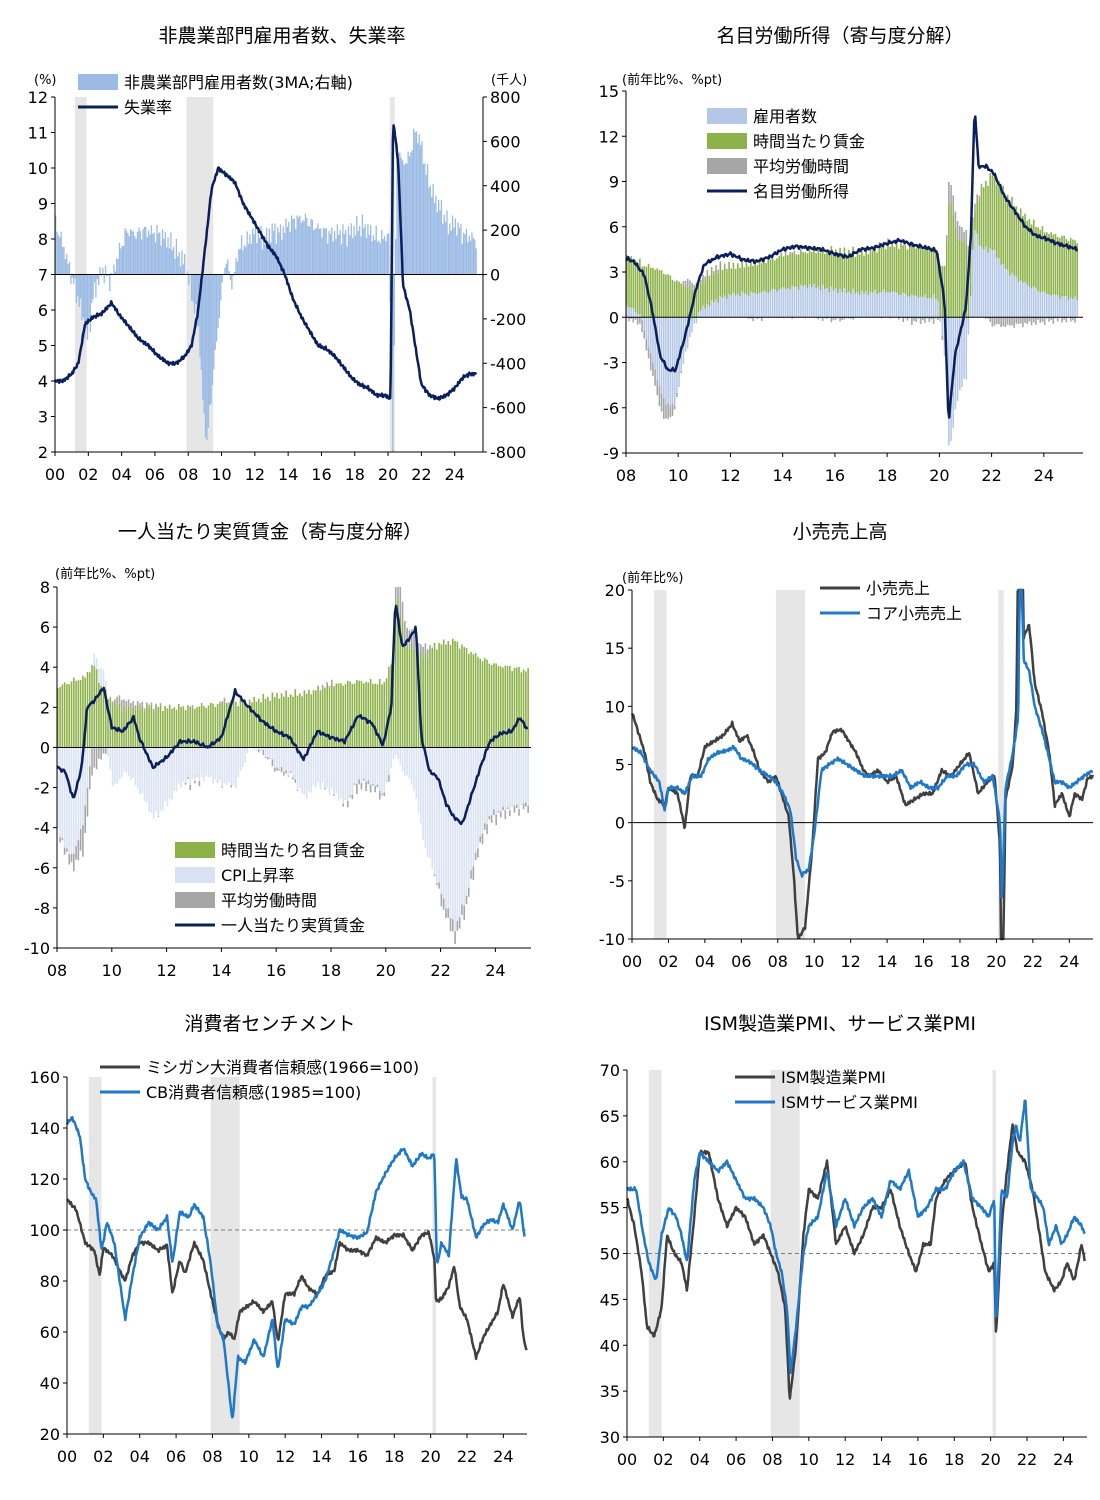 The width and height of the screenshot is (1100, 1500). Describe the element at coordinates (44, 1230) in the screenshot. I see `y-tick-label: 100` at that location.